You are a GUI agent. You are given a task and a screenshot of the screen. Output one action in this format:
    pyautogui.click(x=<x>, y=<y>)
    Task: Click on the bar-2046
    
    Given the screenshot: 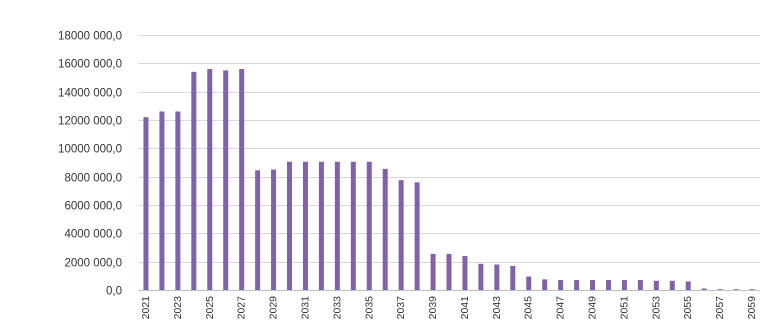 What is the action you would take?
    pyautogui.click(x=545, y=285)
    